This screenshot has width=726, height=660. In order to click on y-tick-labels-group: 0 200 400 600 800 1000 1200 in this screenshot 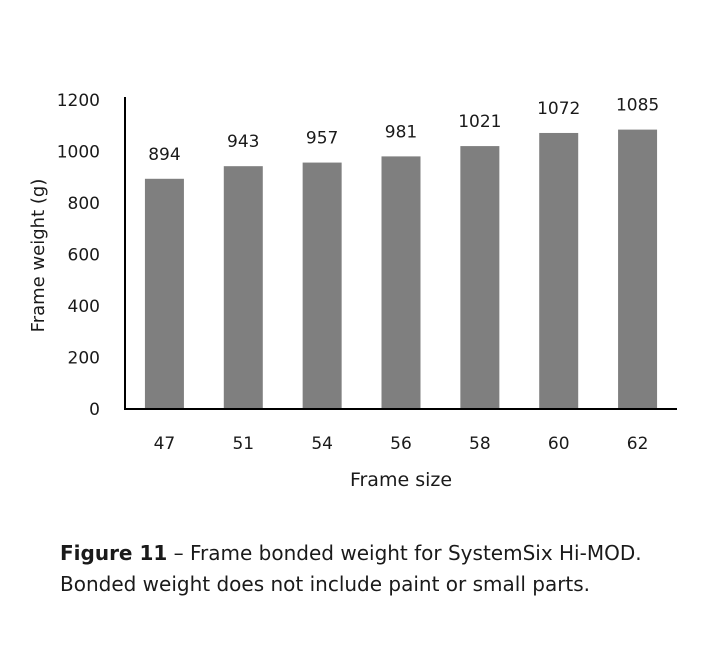, I will do `click(78, 255)`.